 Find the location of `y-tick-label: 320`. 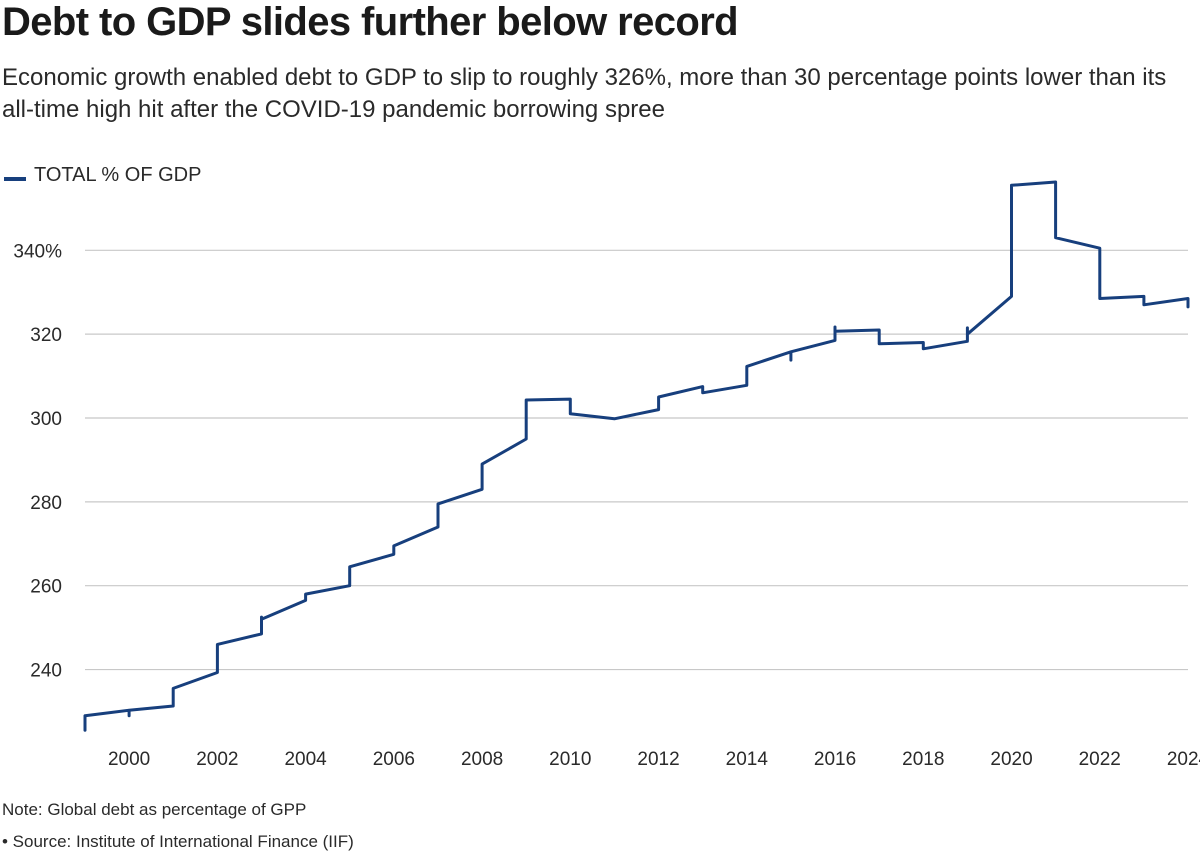

y-tick-label: 320 is located at coordinates (46, 335).